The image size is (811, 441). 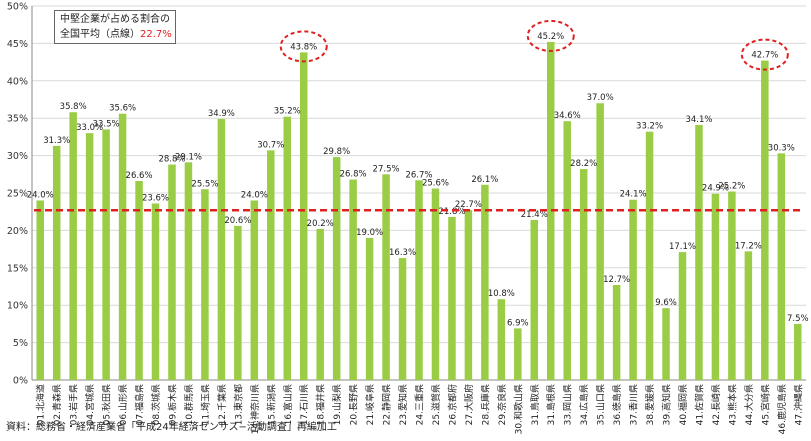 I want to click on data-label: 30.7%, so click(x=270, y=145).